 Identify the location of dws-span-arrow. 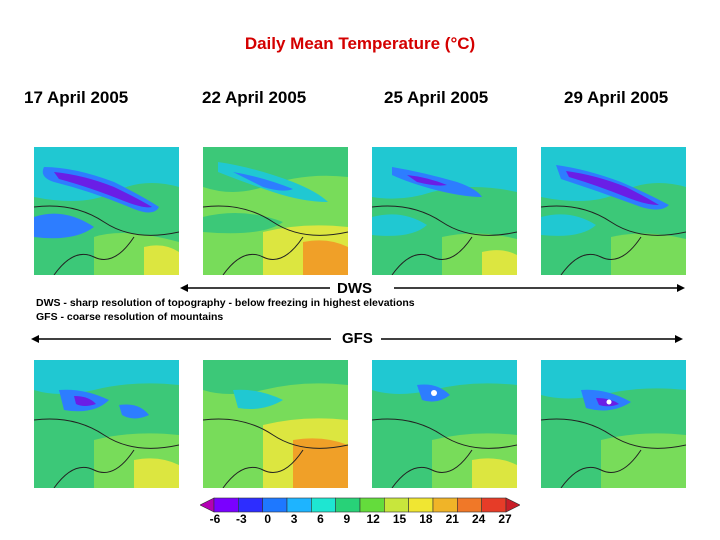
(432, 288).